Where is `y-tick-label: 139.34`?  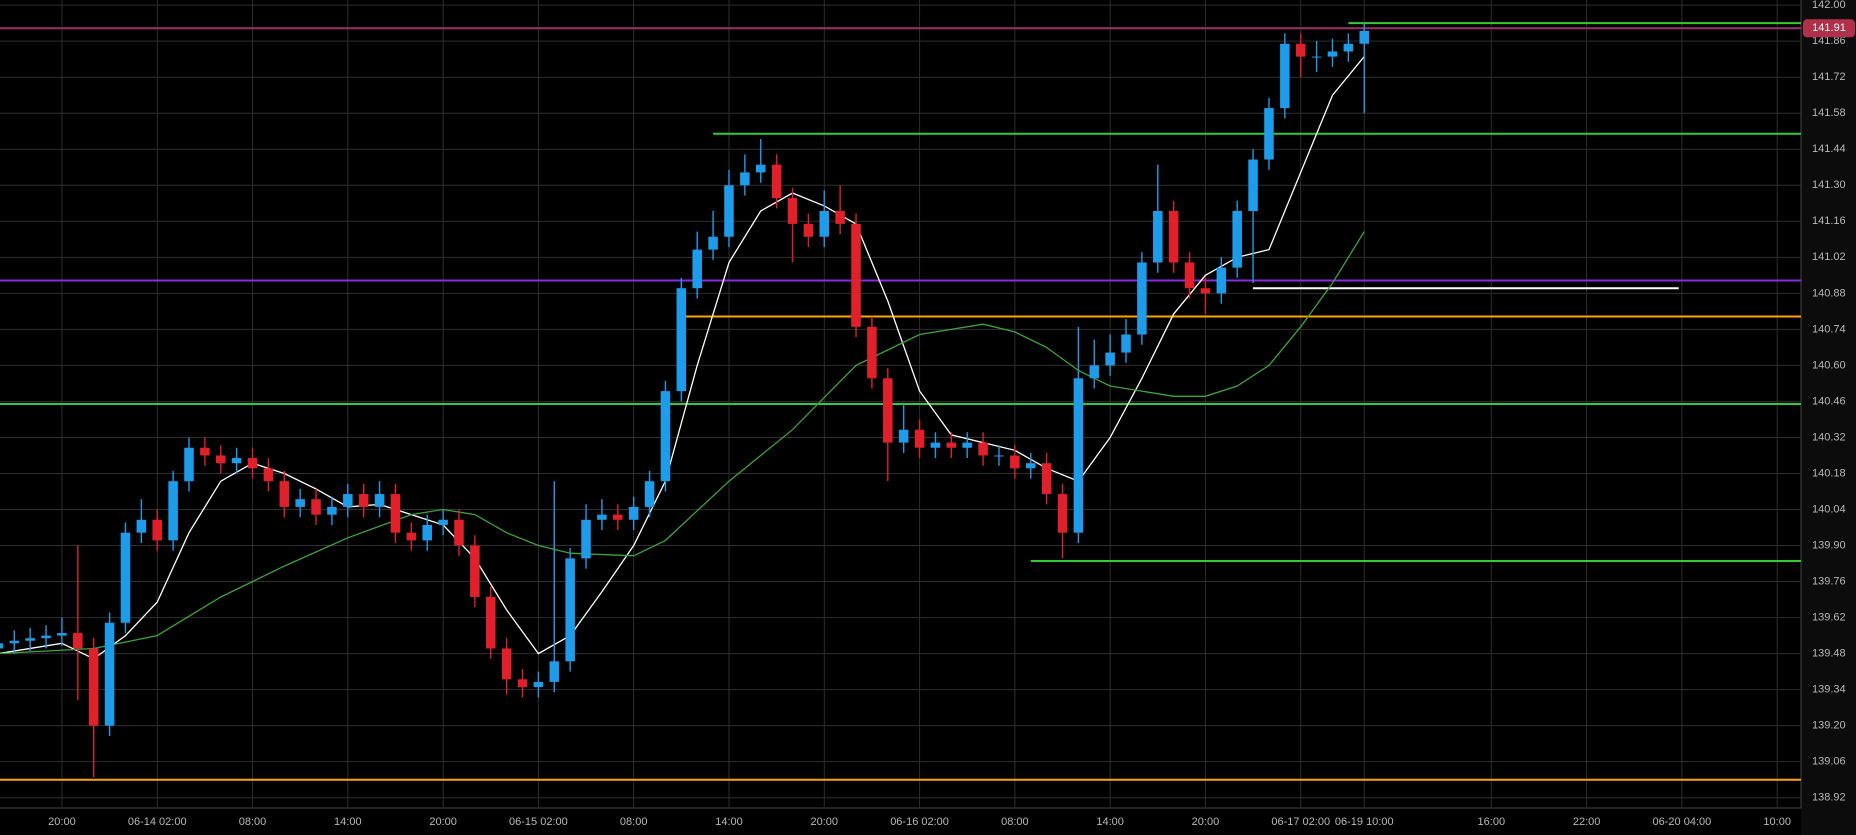
y-tick-label: 139.34 is located at coordinates (1829, 690).